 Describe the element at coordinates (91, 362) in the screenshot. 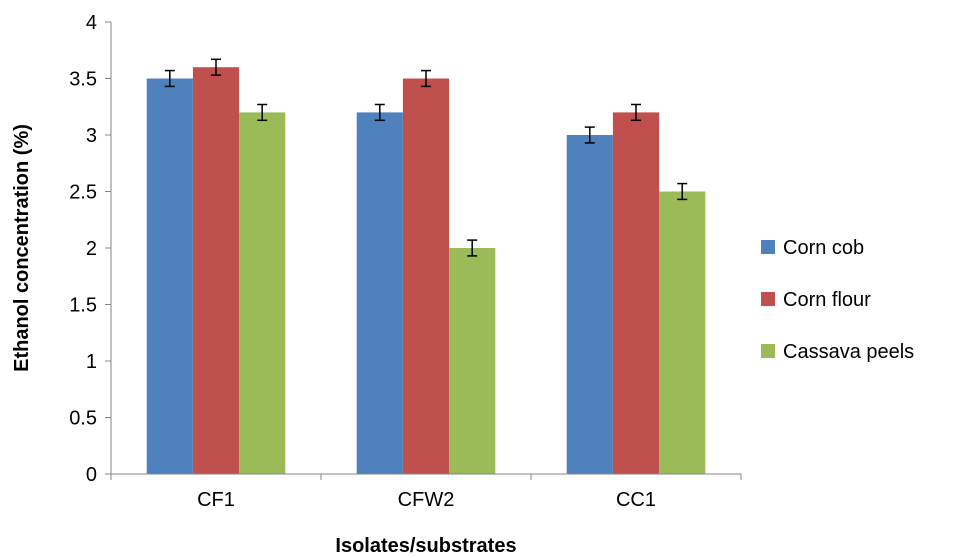

I see `y-tick-label: 1` at that location.